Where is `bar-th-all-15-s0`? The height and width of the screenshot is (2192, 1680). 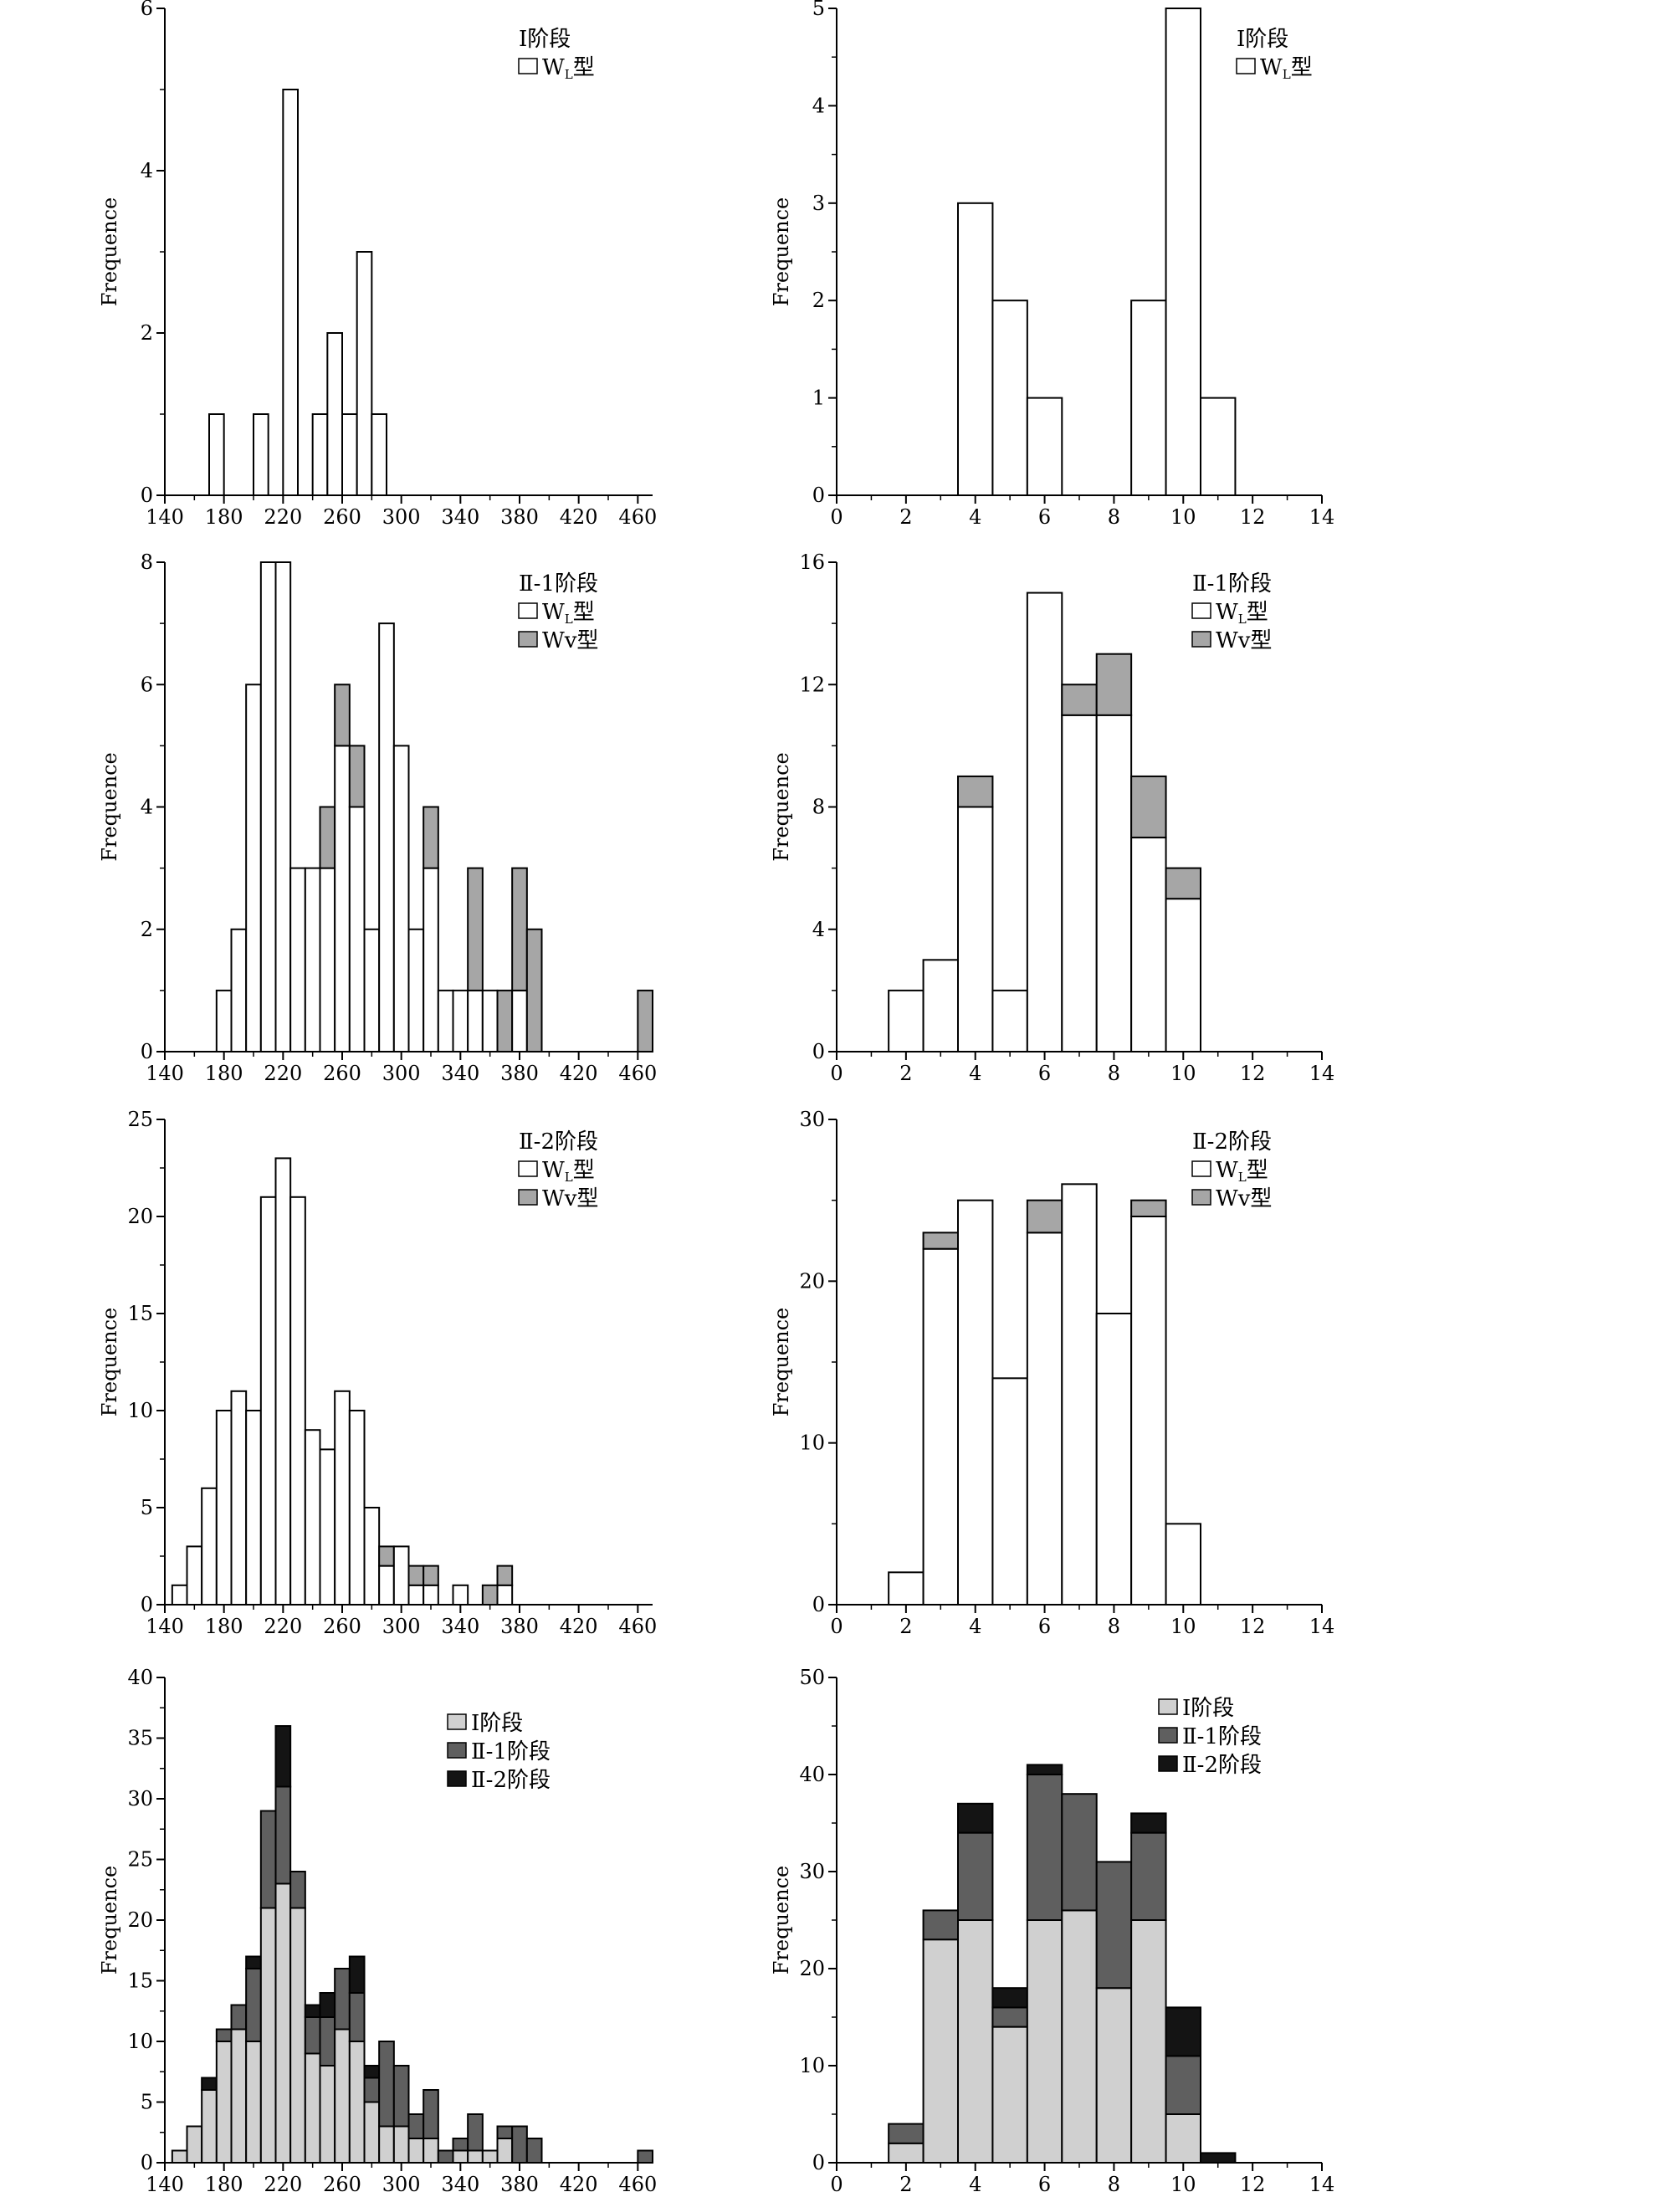 bar-th-all-15-s0 is located at coordinates (401, 2144).